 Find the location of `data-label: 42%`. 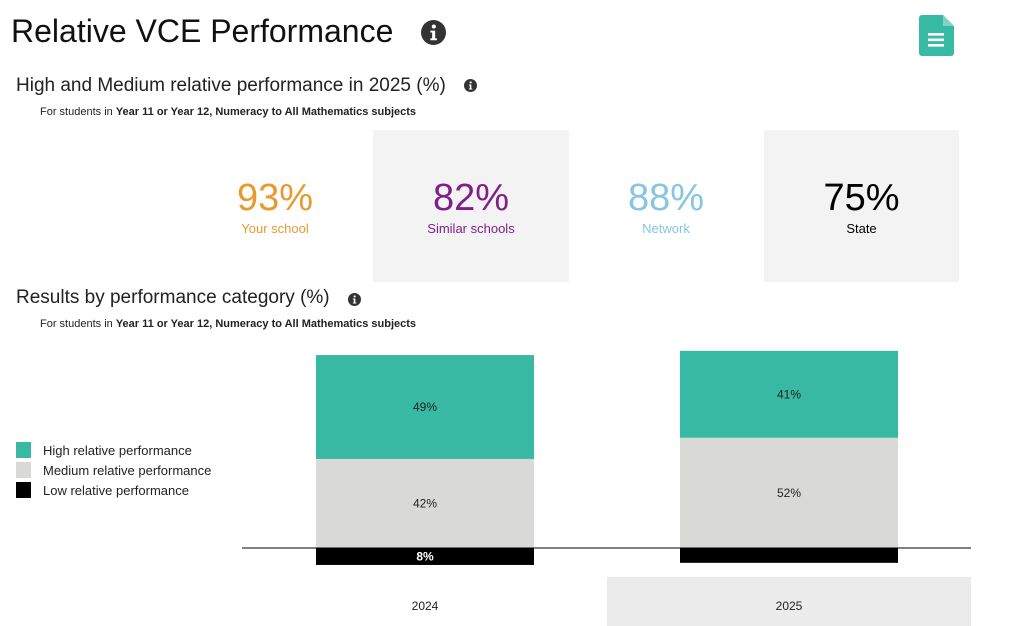

data-label: 42% is located at coordinates (425, 503).